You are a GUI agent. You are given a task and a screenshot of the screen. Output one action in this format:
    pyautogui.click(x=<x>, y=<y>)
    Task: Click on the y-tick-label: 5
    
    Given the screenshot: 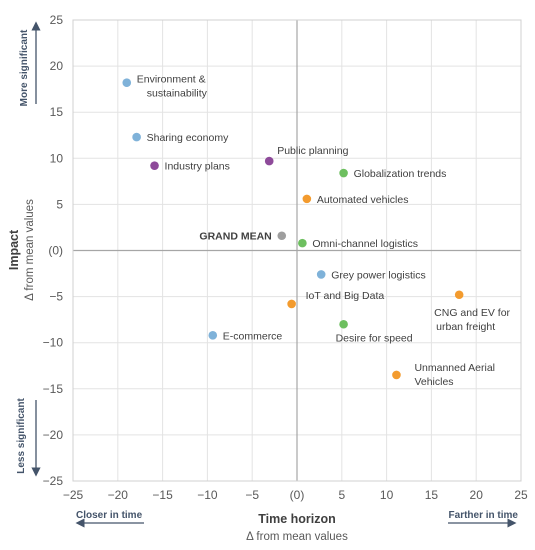 What is the action you would take?
    pyautogui.click(x=59, y=204)
    